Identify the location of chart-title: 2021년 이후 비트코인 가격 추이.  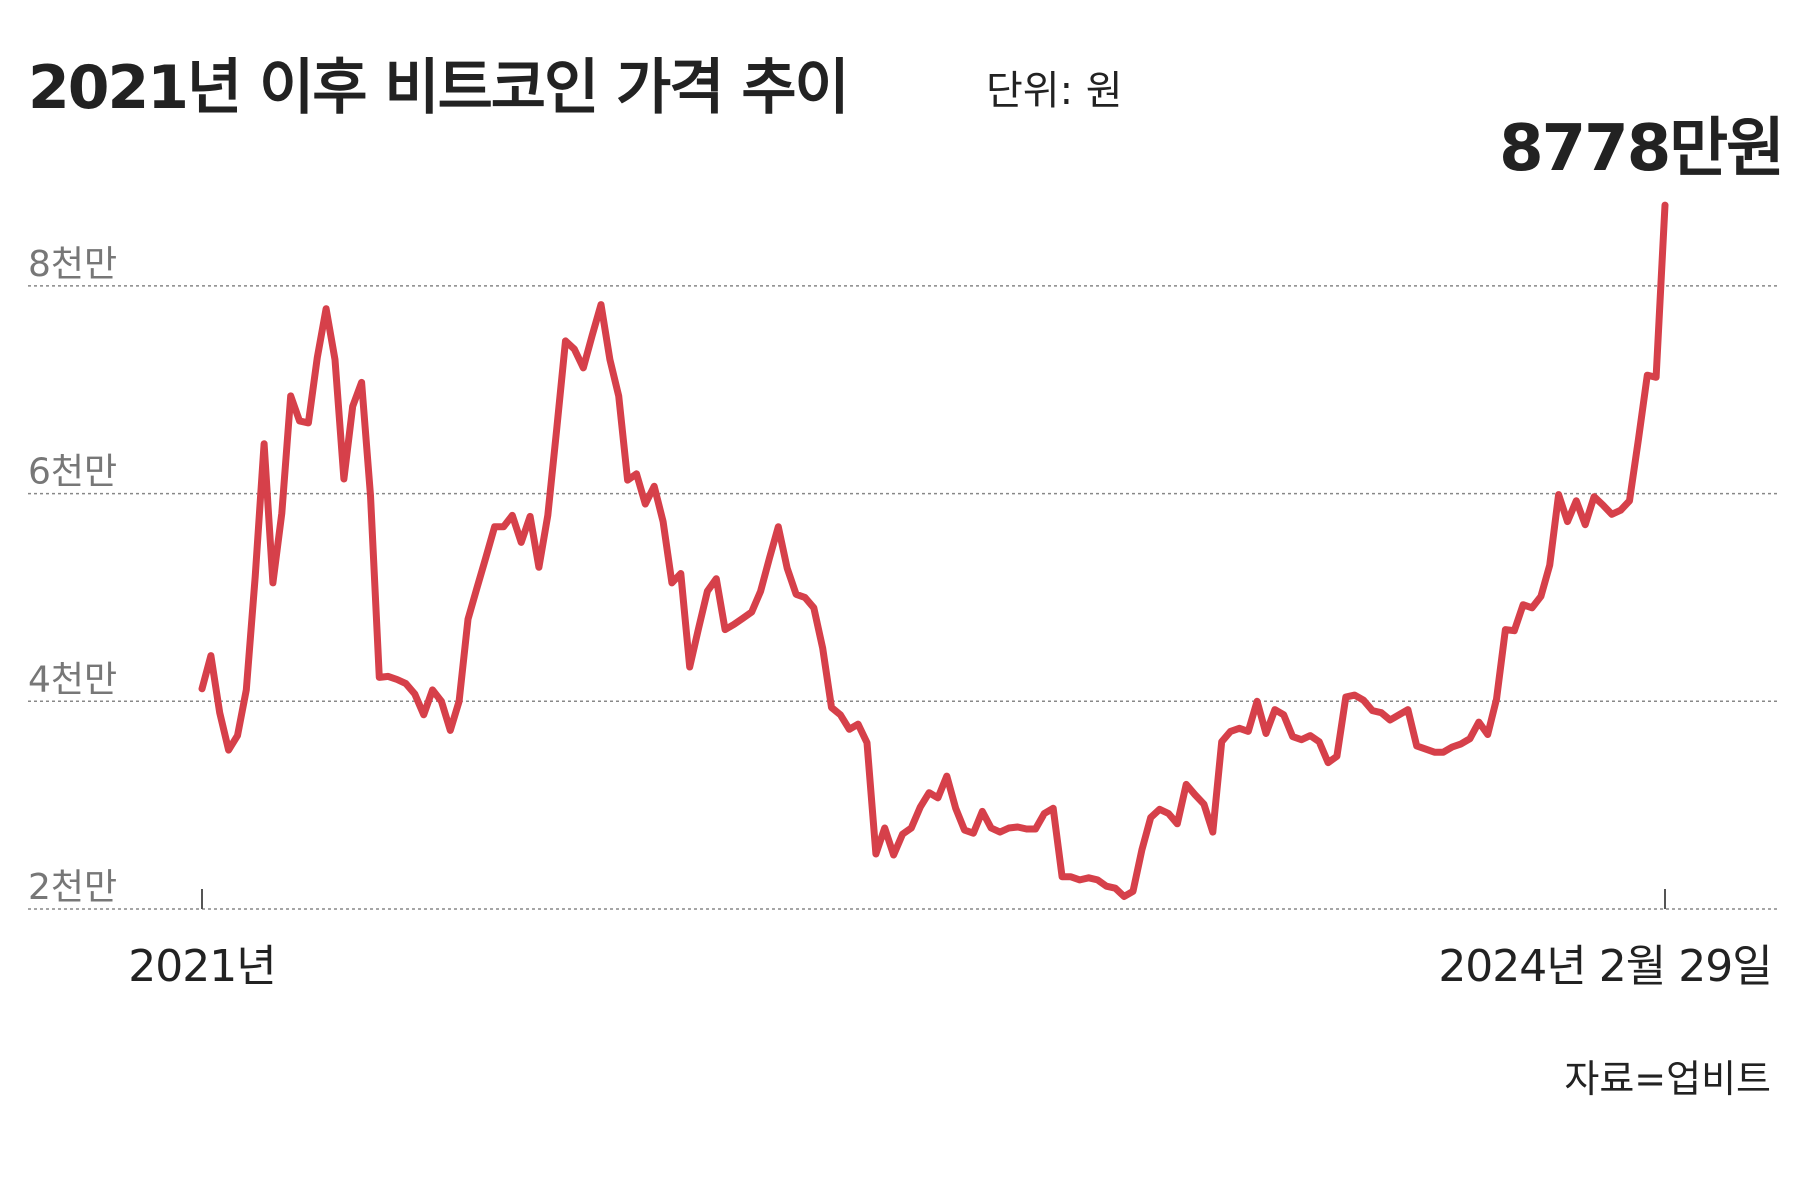
(438, 88).